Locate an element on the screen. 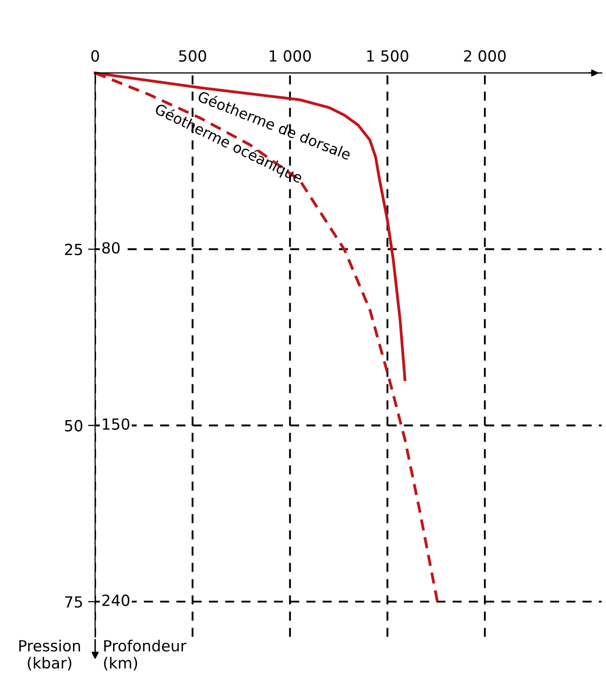 The width and height of the screenshot is (606, 679). text: Profondeur (km) is located at coordinates (145, 655).